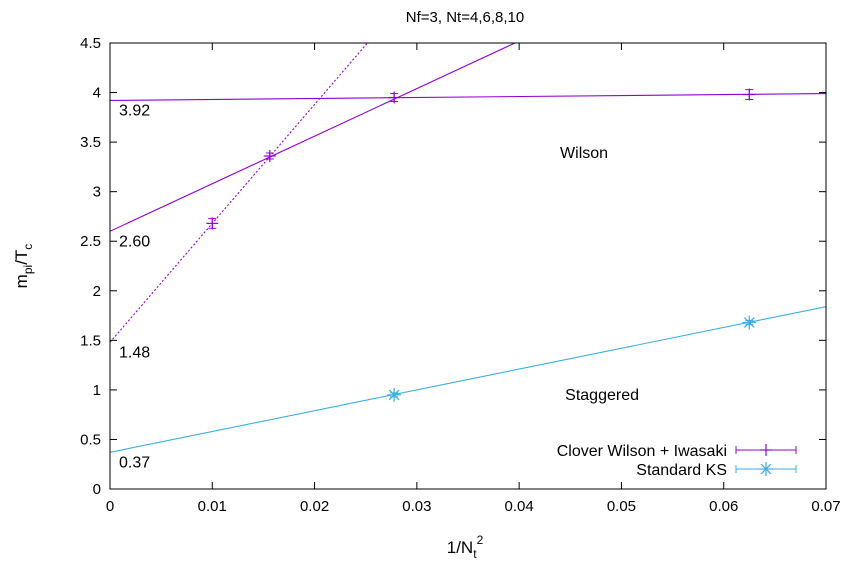  I want to click on x-tick-label: 0.07, so click(825, 506).